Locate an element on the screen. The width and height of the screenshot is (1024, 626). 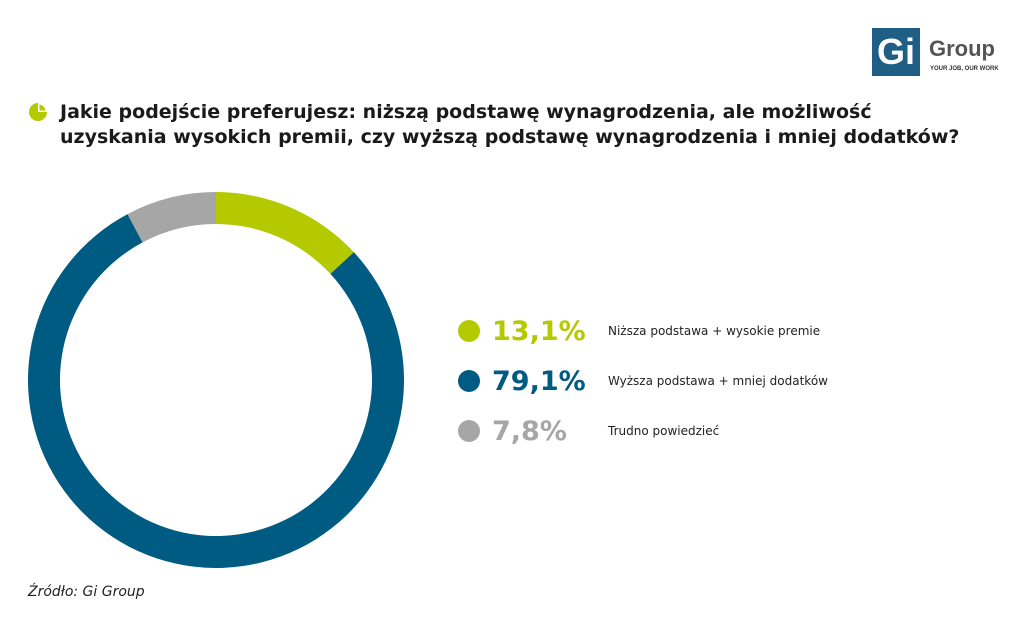
legend-percent: 79,1% is located at coordinates (539, 381).